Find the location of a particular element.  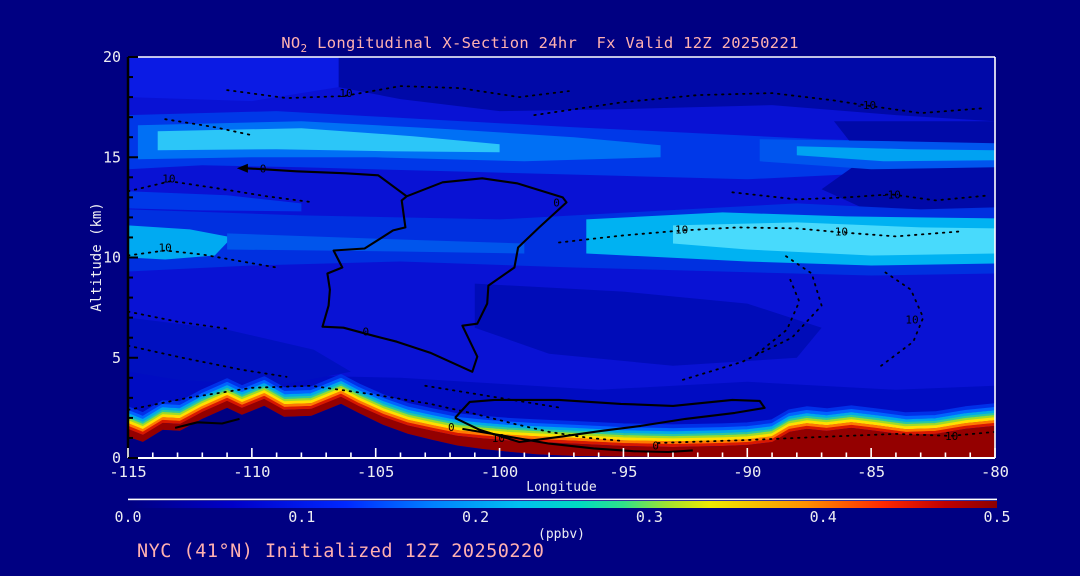

x-tick-label: -105 is located at coordinates (375, 472).